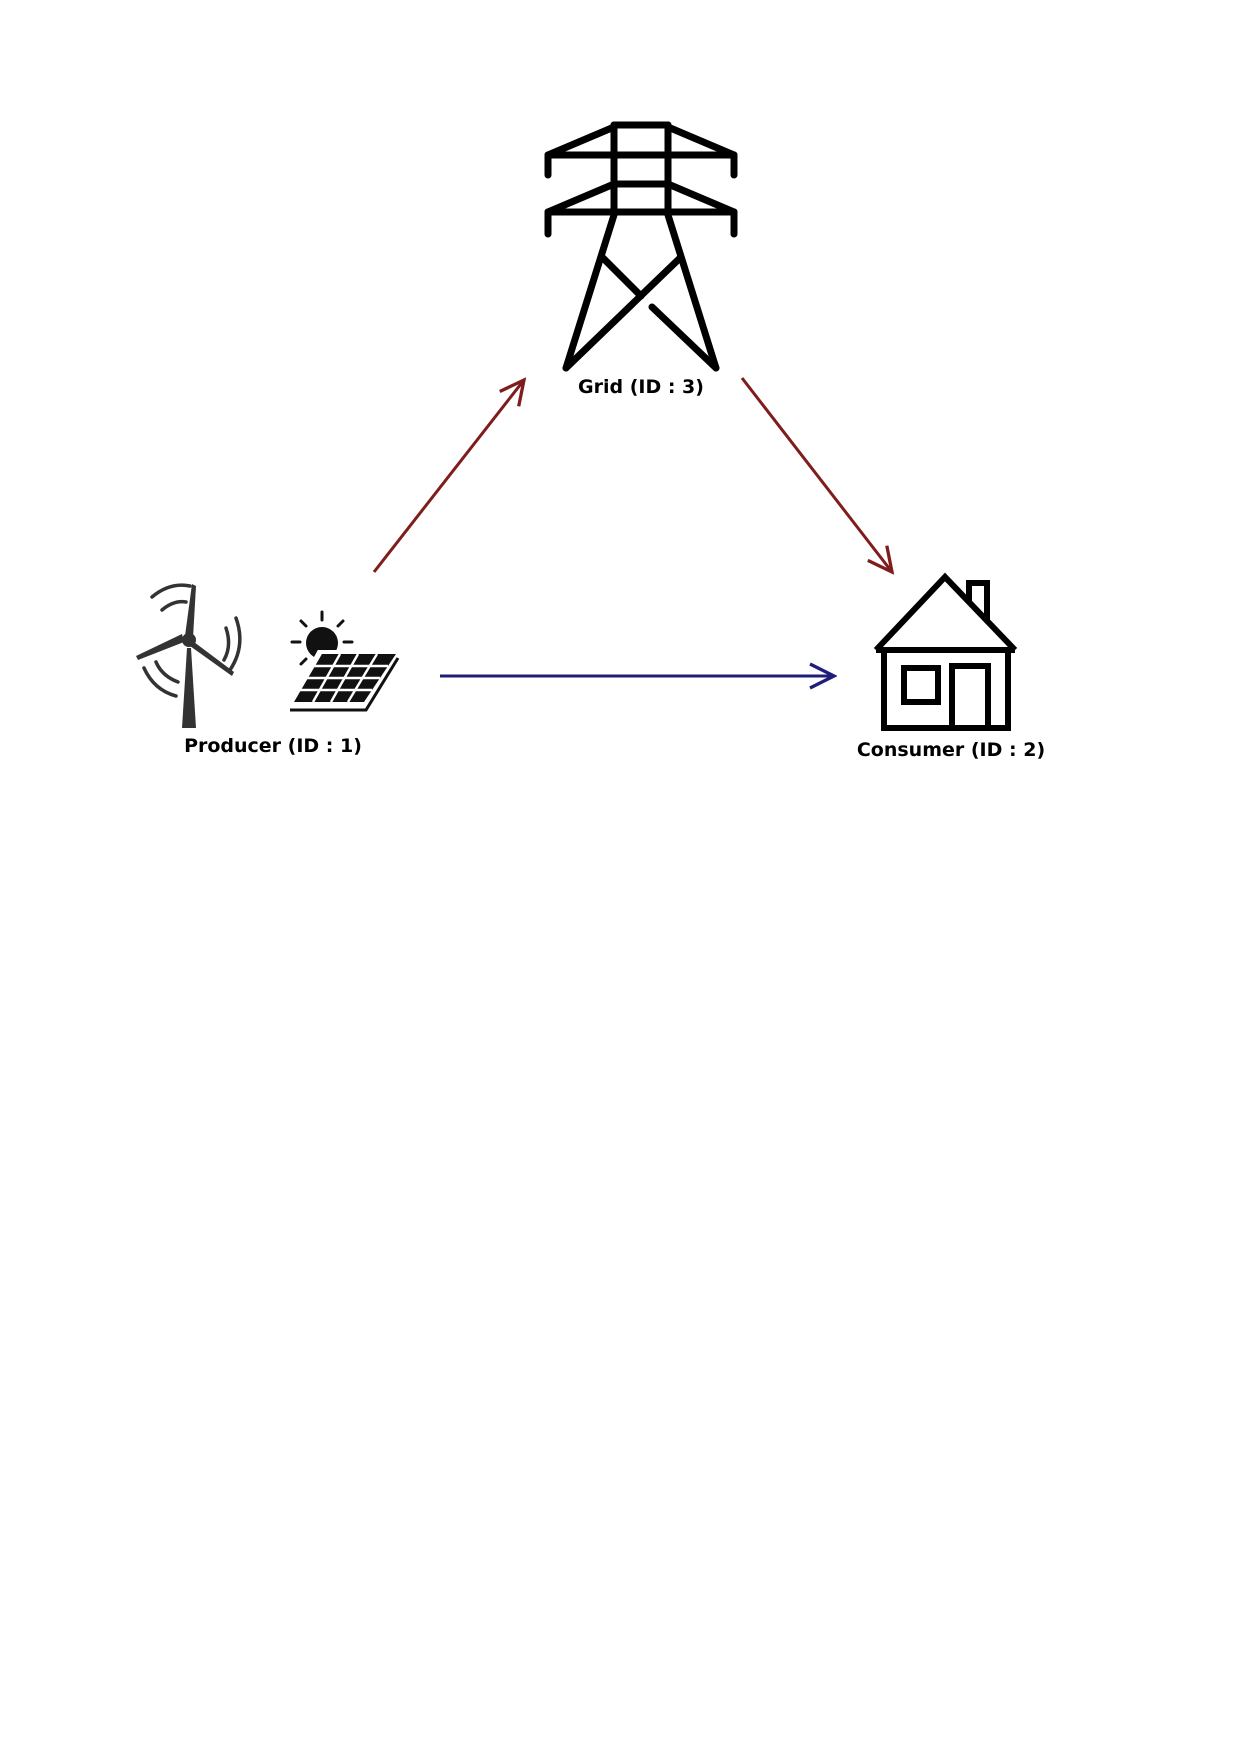 This screenshot has width=1241, height=1754. Describe the element at coordinates (641, 246) in the screenshot. I see `transmission-tower-icon` at that location.